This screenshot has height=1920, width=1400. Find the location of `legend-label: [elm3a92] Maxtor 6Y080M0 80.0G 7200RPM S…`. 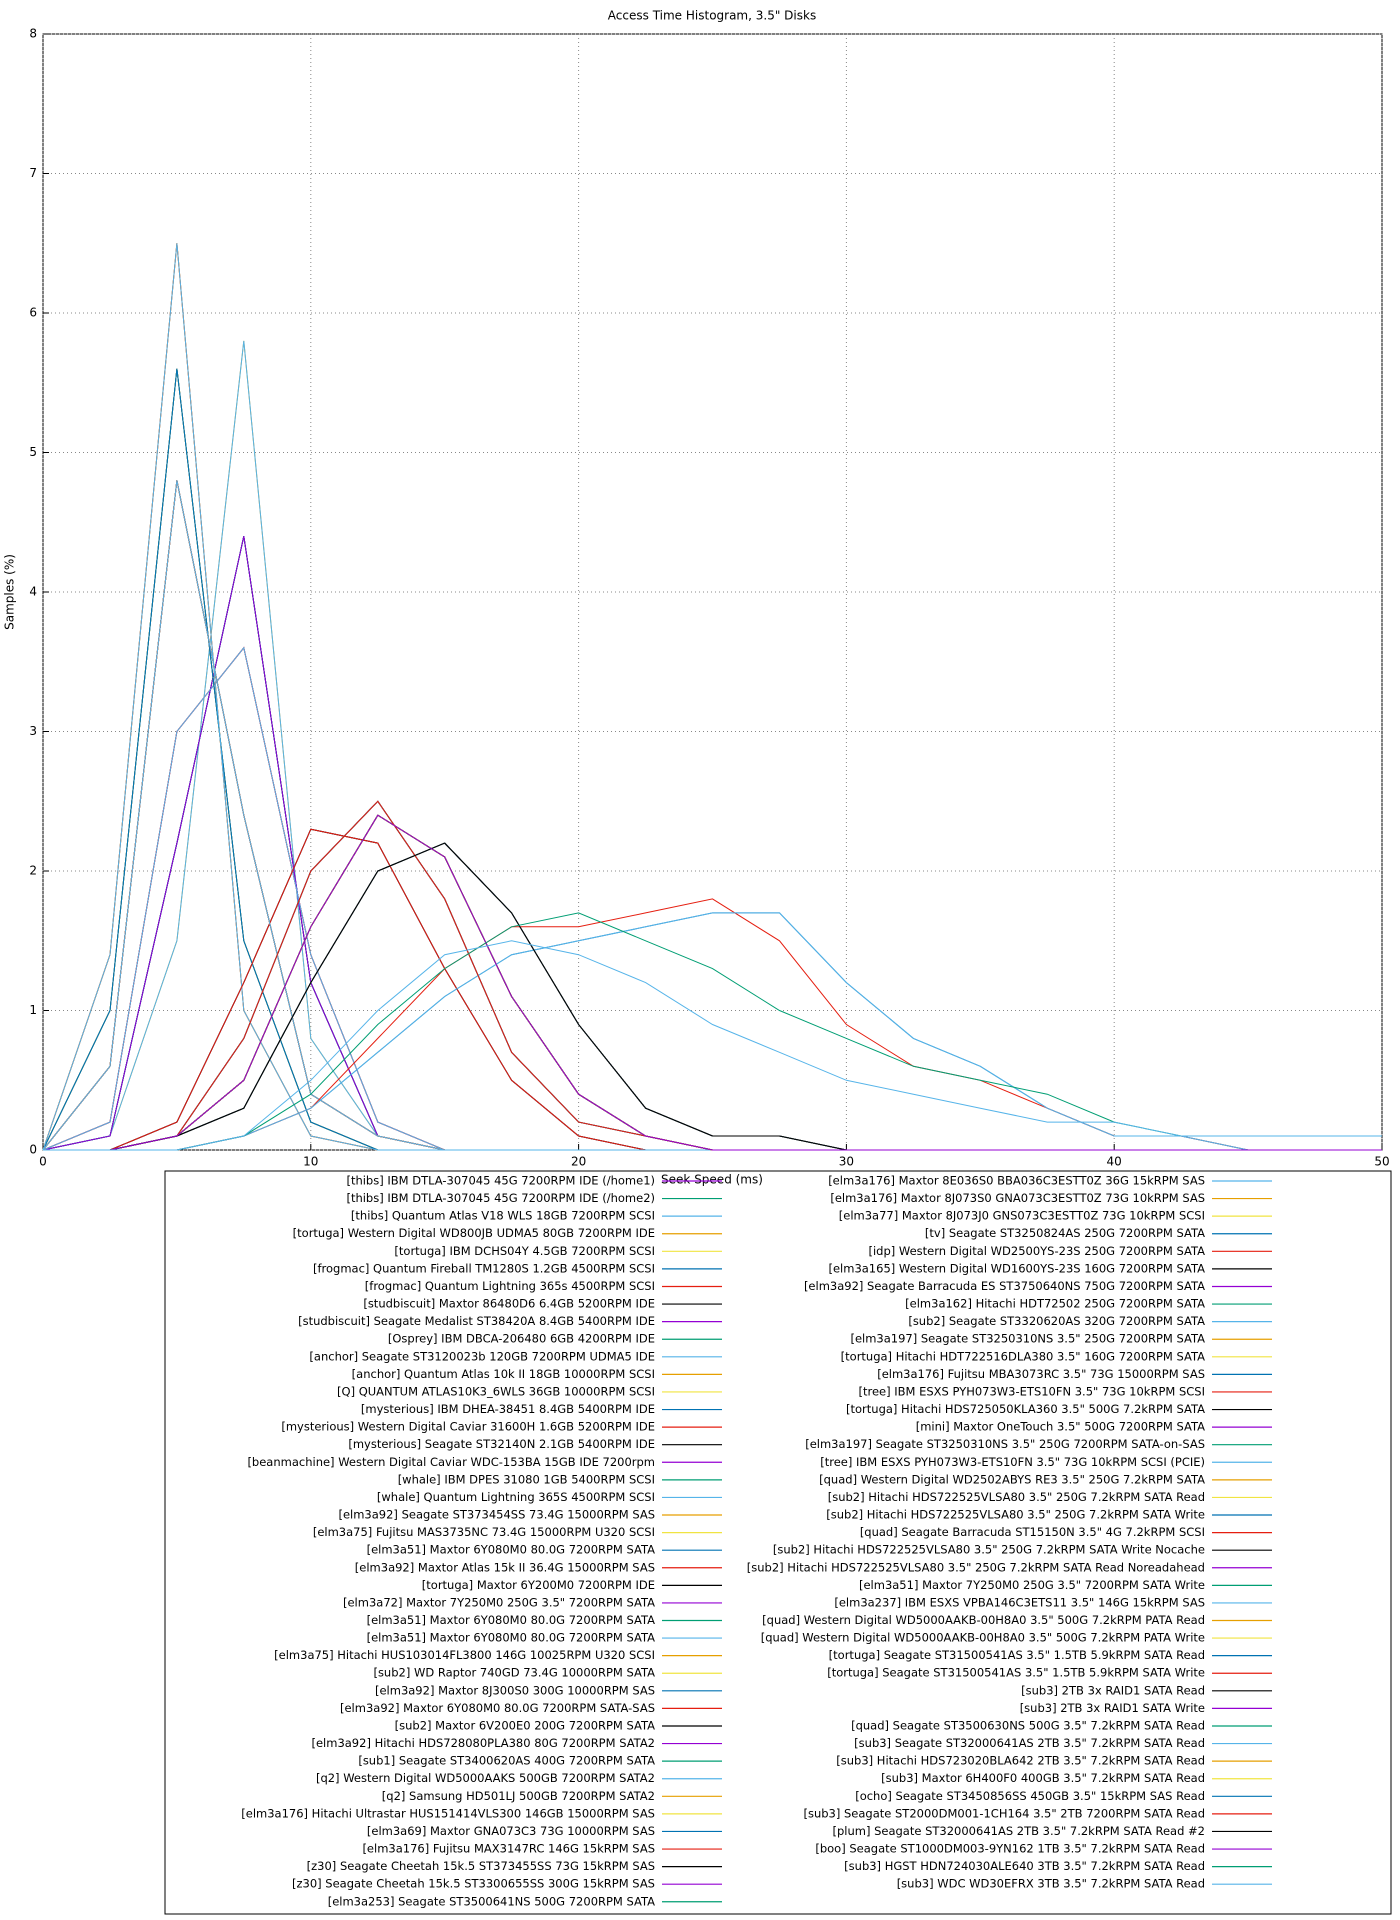

legend-label: [elm3a92] Maxtor 6Y080M0 80.0G 7200RPM S… is located at coordinates (497, 1708).